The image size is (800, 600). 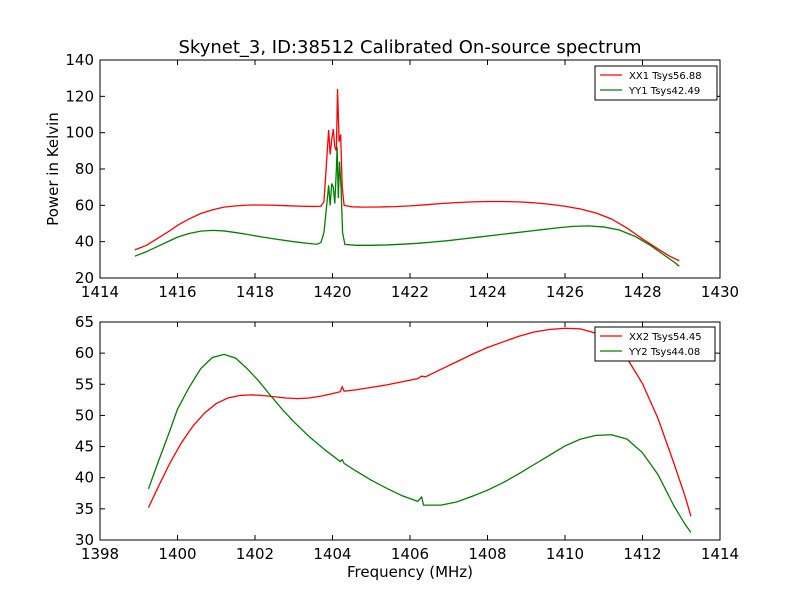 What do you see at coordinates (177, 292) in the screenshot?
I see `x-tick-label: 1416` at bounding box center [177, 292].